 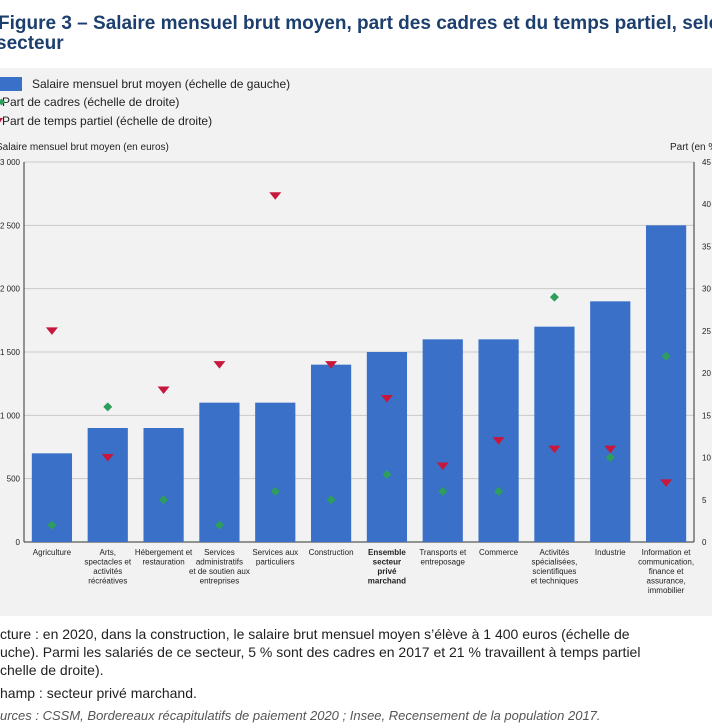 I want to click on category-label-line: Commerce, so click(x=499, y=552).